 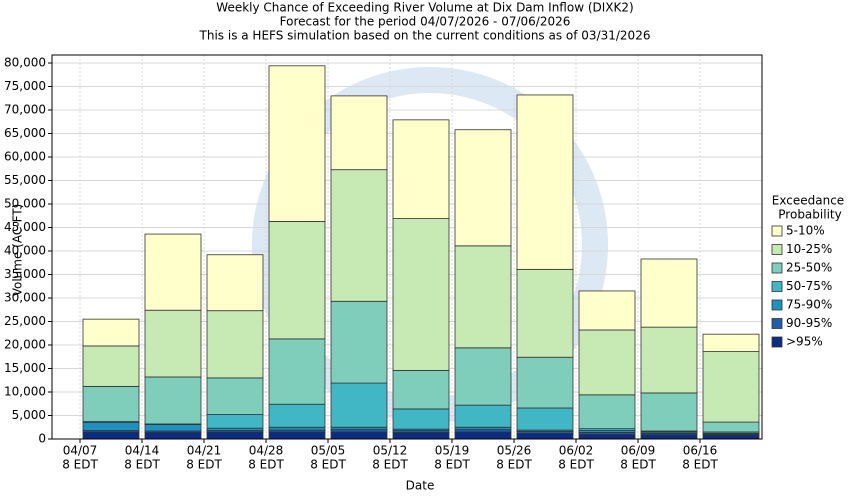 What do you see at coordinates (25, 133) in the screenshot?
I see `y-tick-label: 65,000` at bounding box center [25, 133].